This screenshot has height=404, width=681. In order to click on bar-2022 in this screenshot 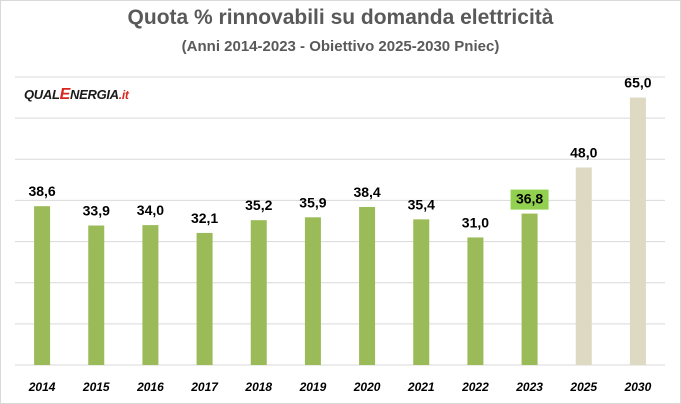, I will do `click(475, 301)`.